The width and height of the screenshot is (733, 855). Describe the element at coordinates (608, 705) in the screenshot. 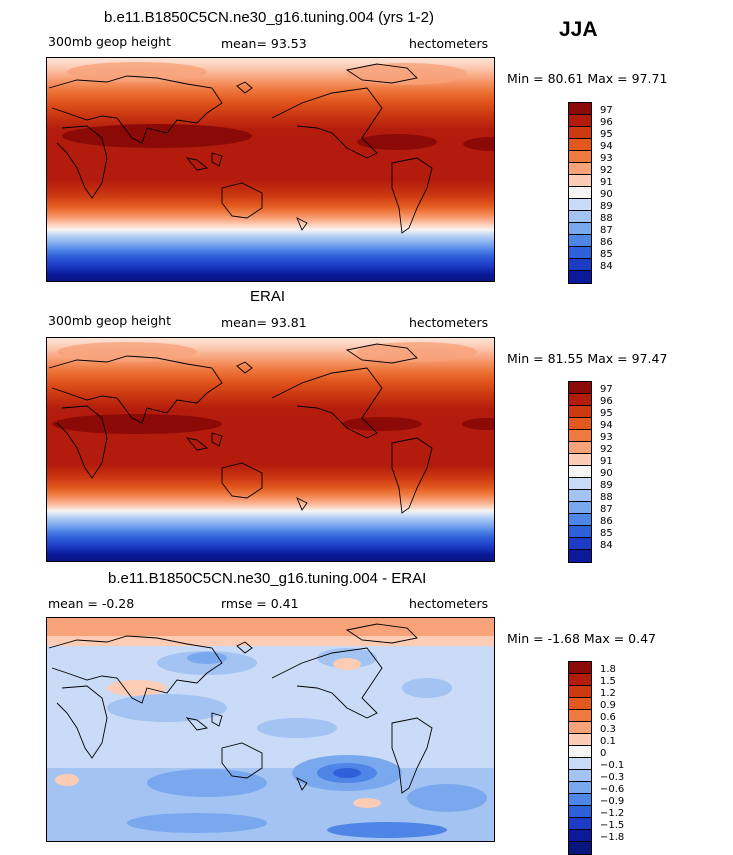

I see `colorbar-tick-label: 0.9` at that location.